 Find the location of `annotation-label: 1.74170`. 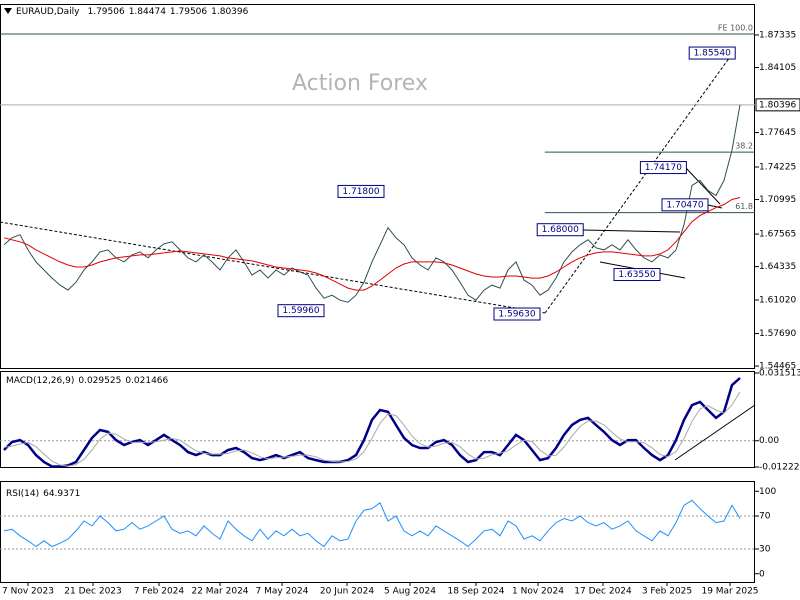

annotation-label: 1.74170 is located at coordinates (663, 168).